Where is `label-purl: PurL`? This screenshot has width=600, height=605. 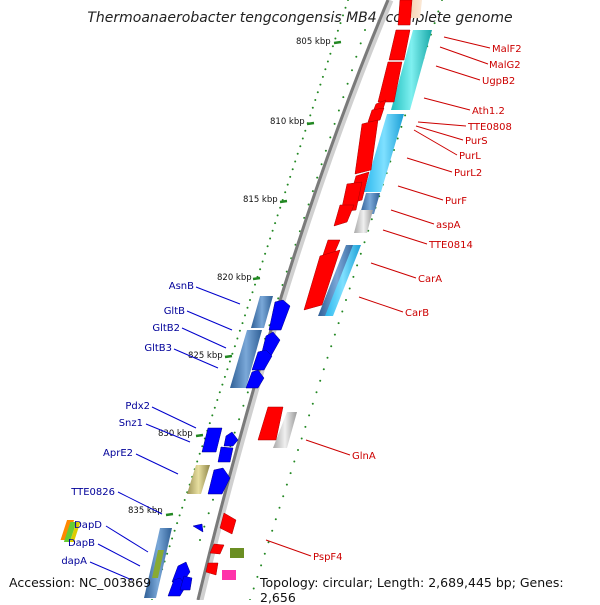 label-purl: PurL is located at coordinates (470, 156).